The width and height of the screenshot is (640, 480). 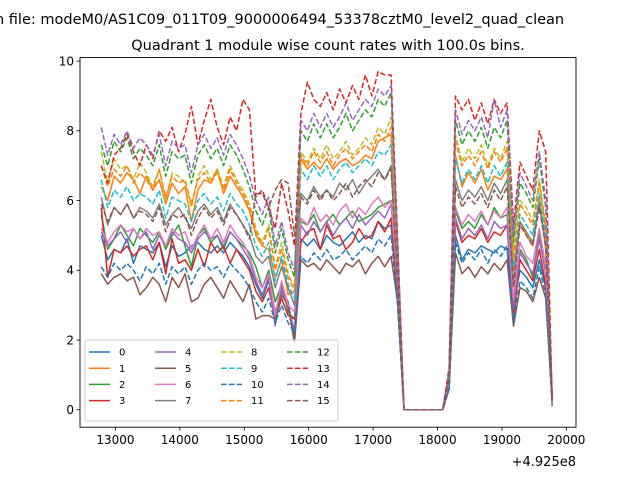 What do you see at coordinates (70, 410) in the screenshot?
I see `y-tick-label-0: 0` at bounding box center [70, 410].